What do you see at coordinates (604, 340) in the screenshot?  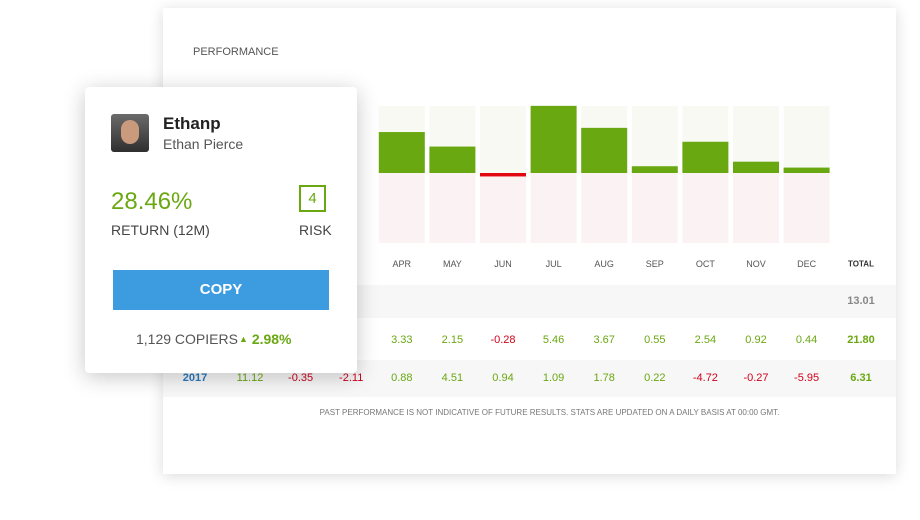 I see `month-value: 3.67` at bounding box center [604, 340].